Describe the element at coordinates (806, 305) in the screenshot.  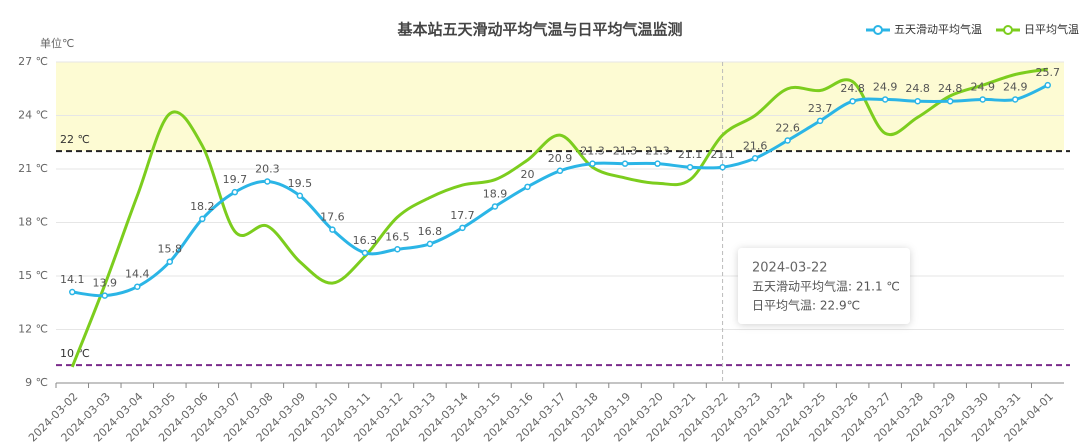
I see `tooltip-line: 日平均气温: 22.9℃` at that location.